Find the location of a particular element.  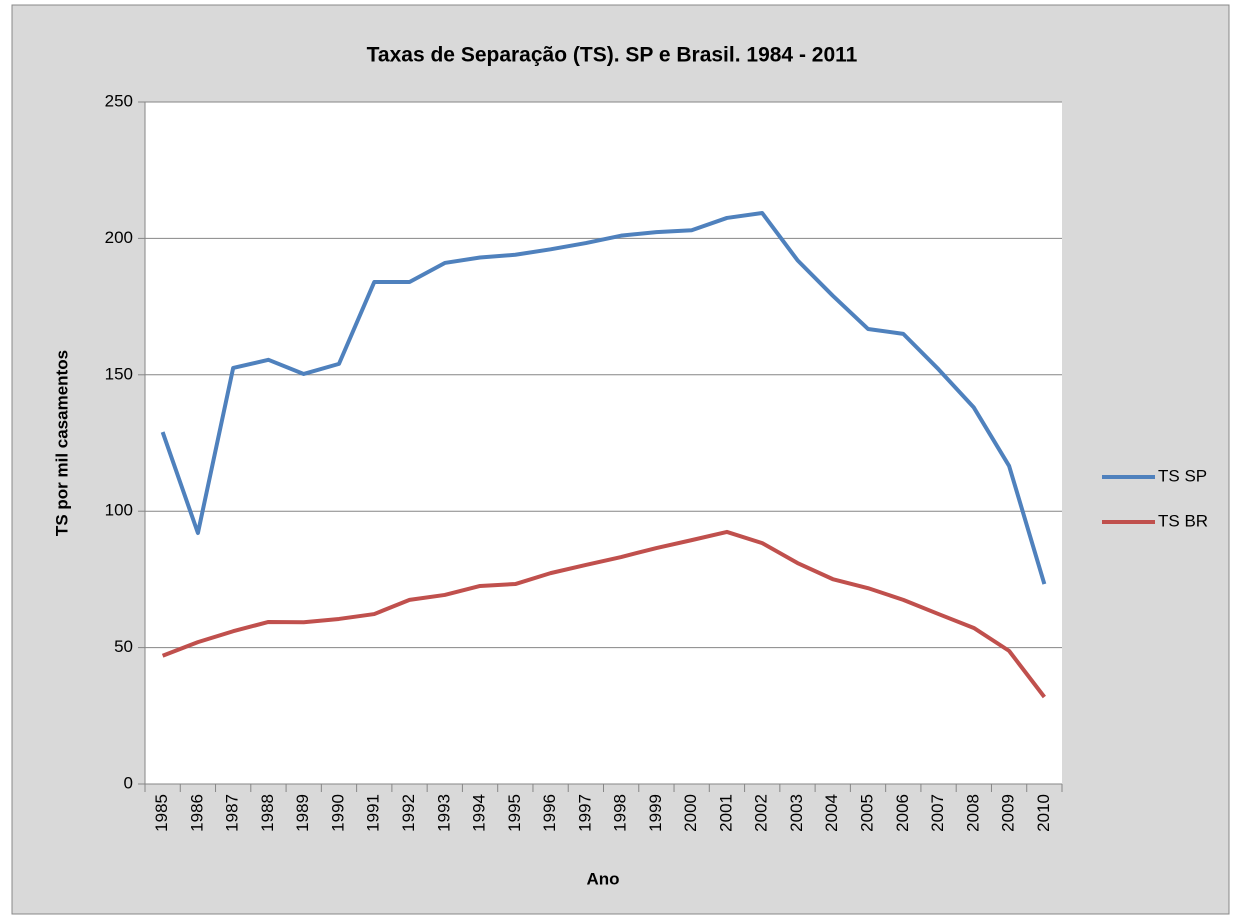

x-tick-label: 2000 is located at coordinates (690, 813).